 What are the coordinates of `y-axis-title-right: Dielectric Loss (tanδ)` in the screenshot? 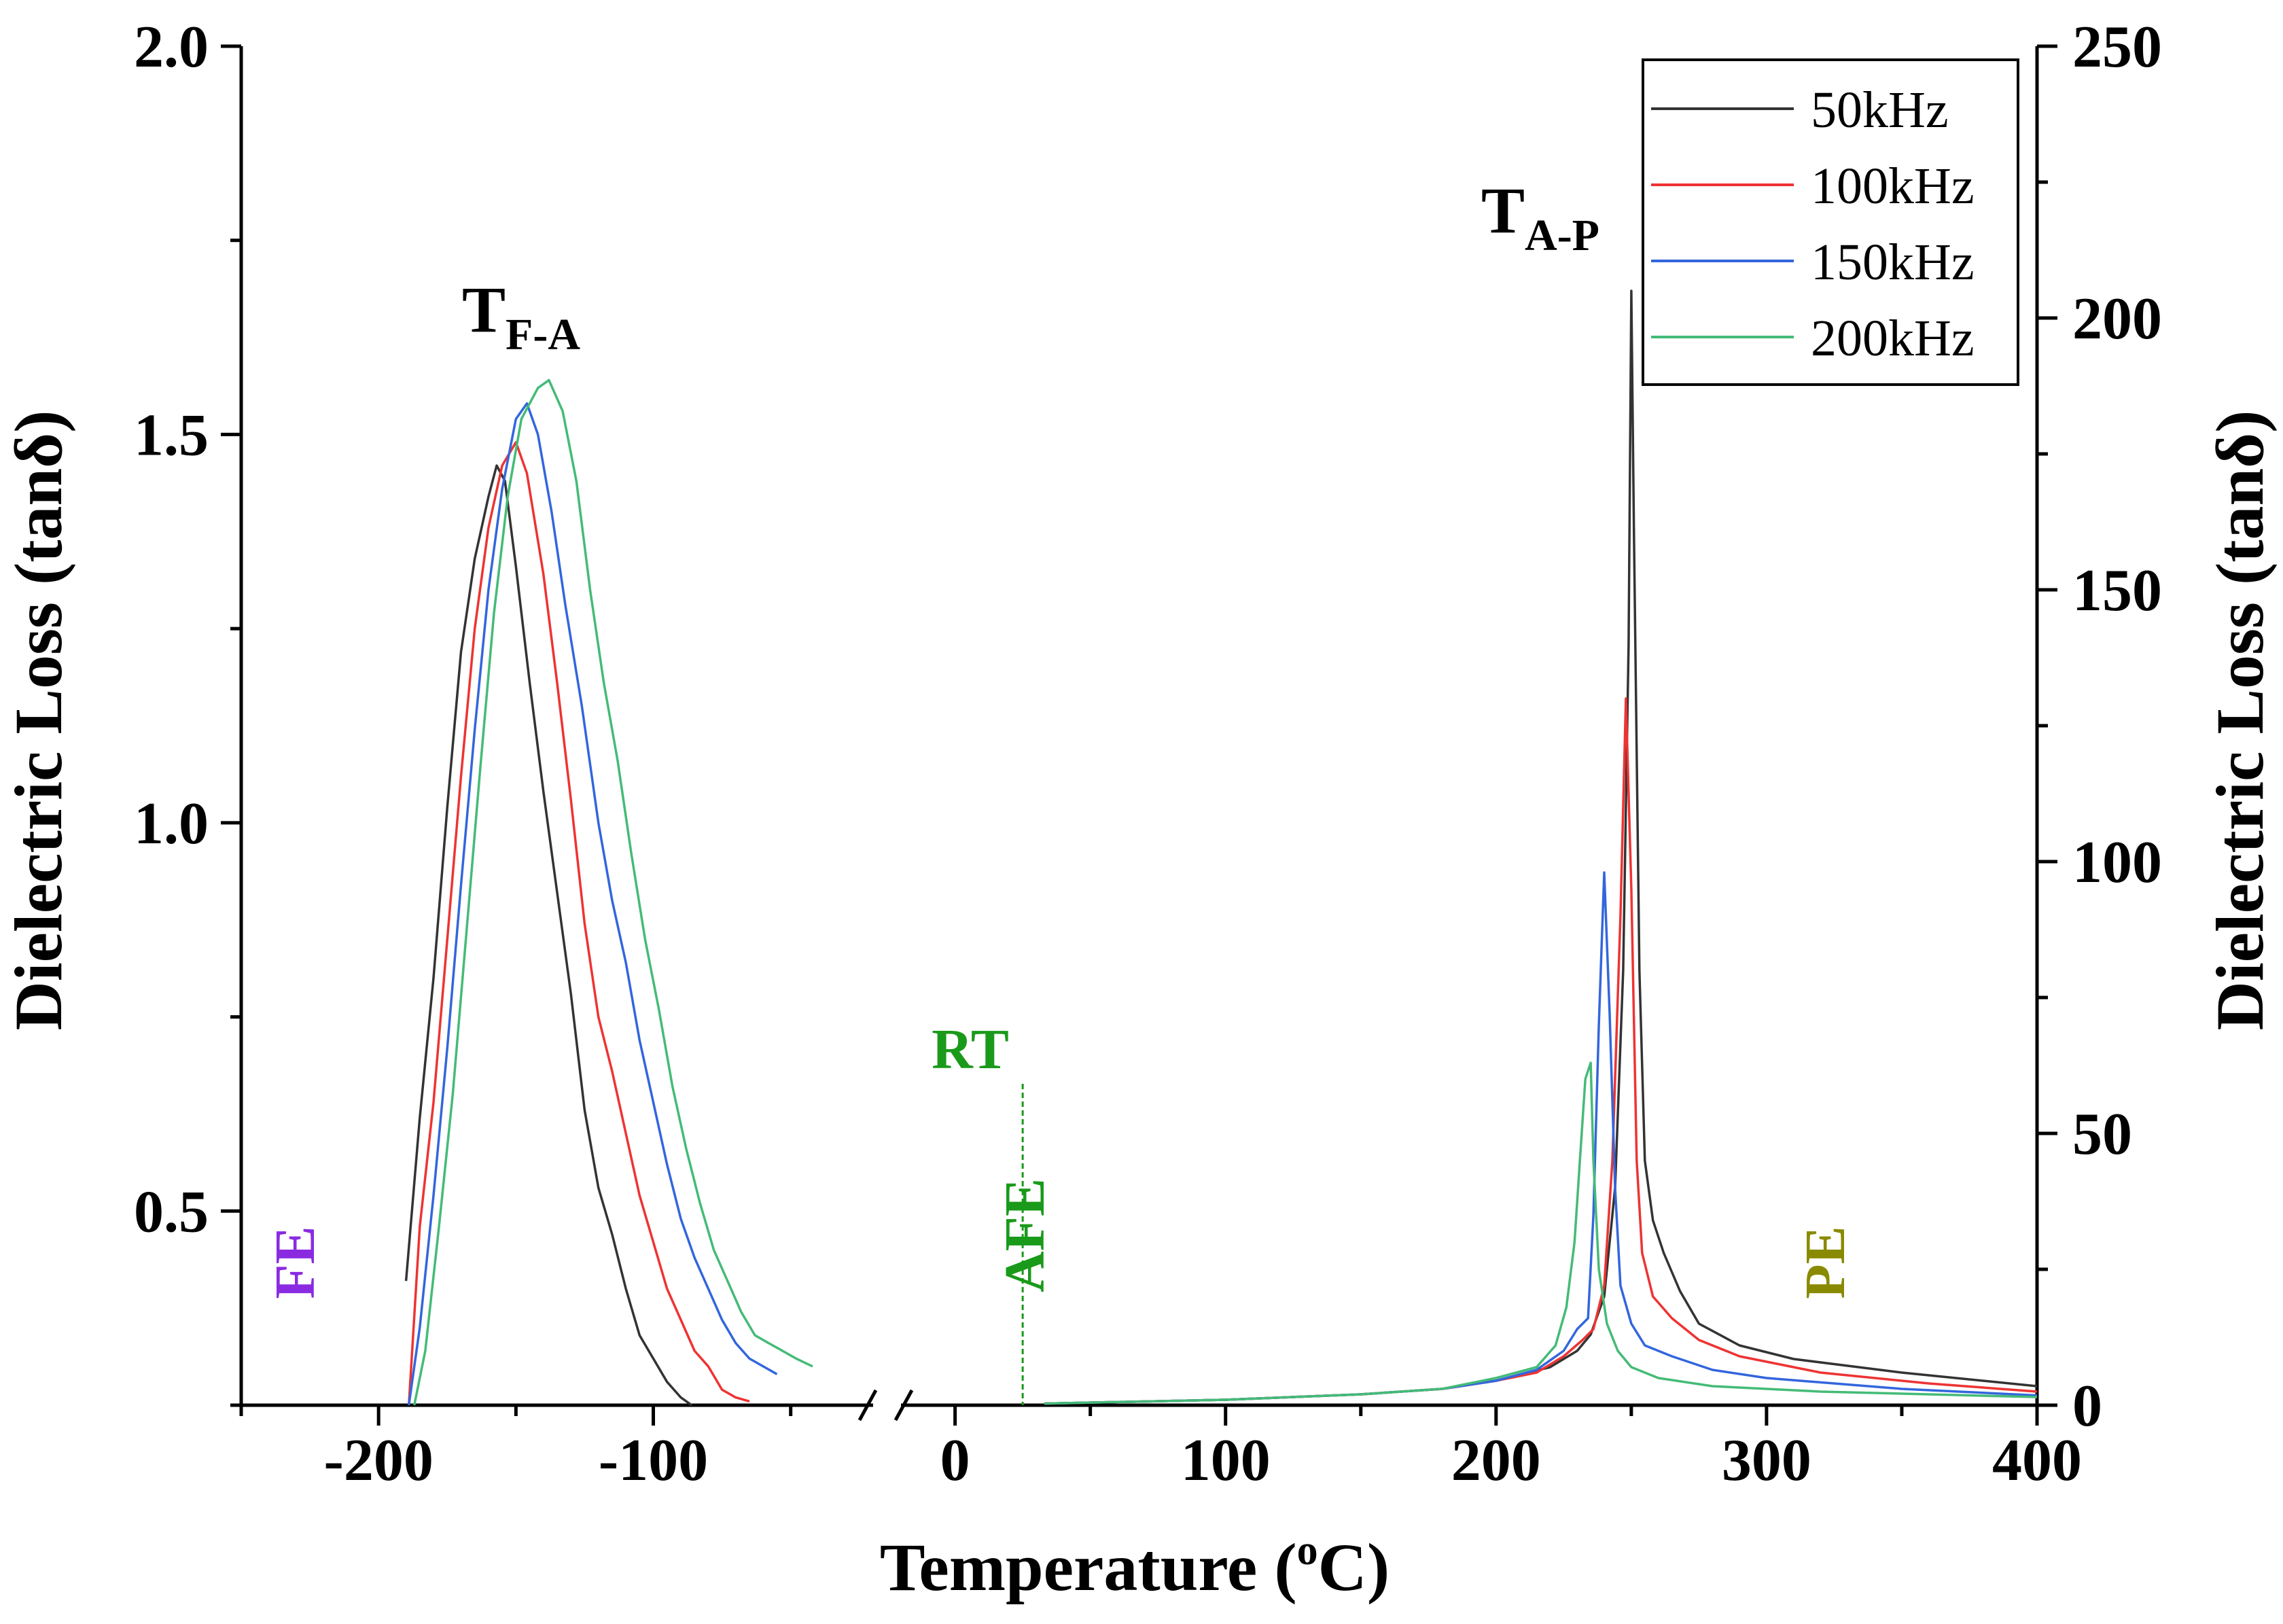 It's located at (2240, 721).